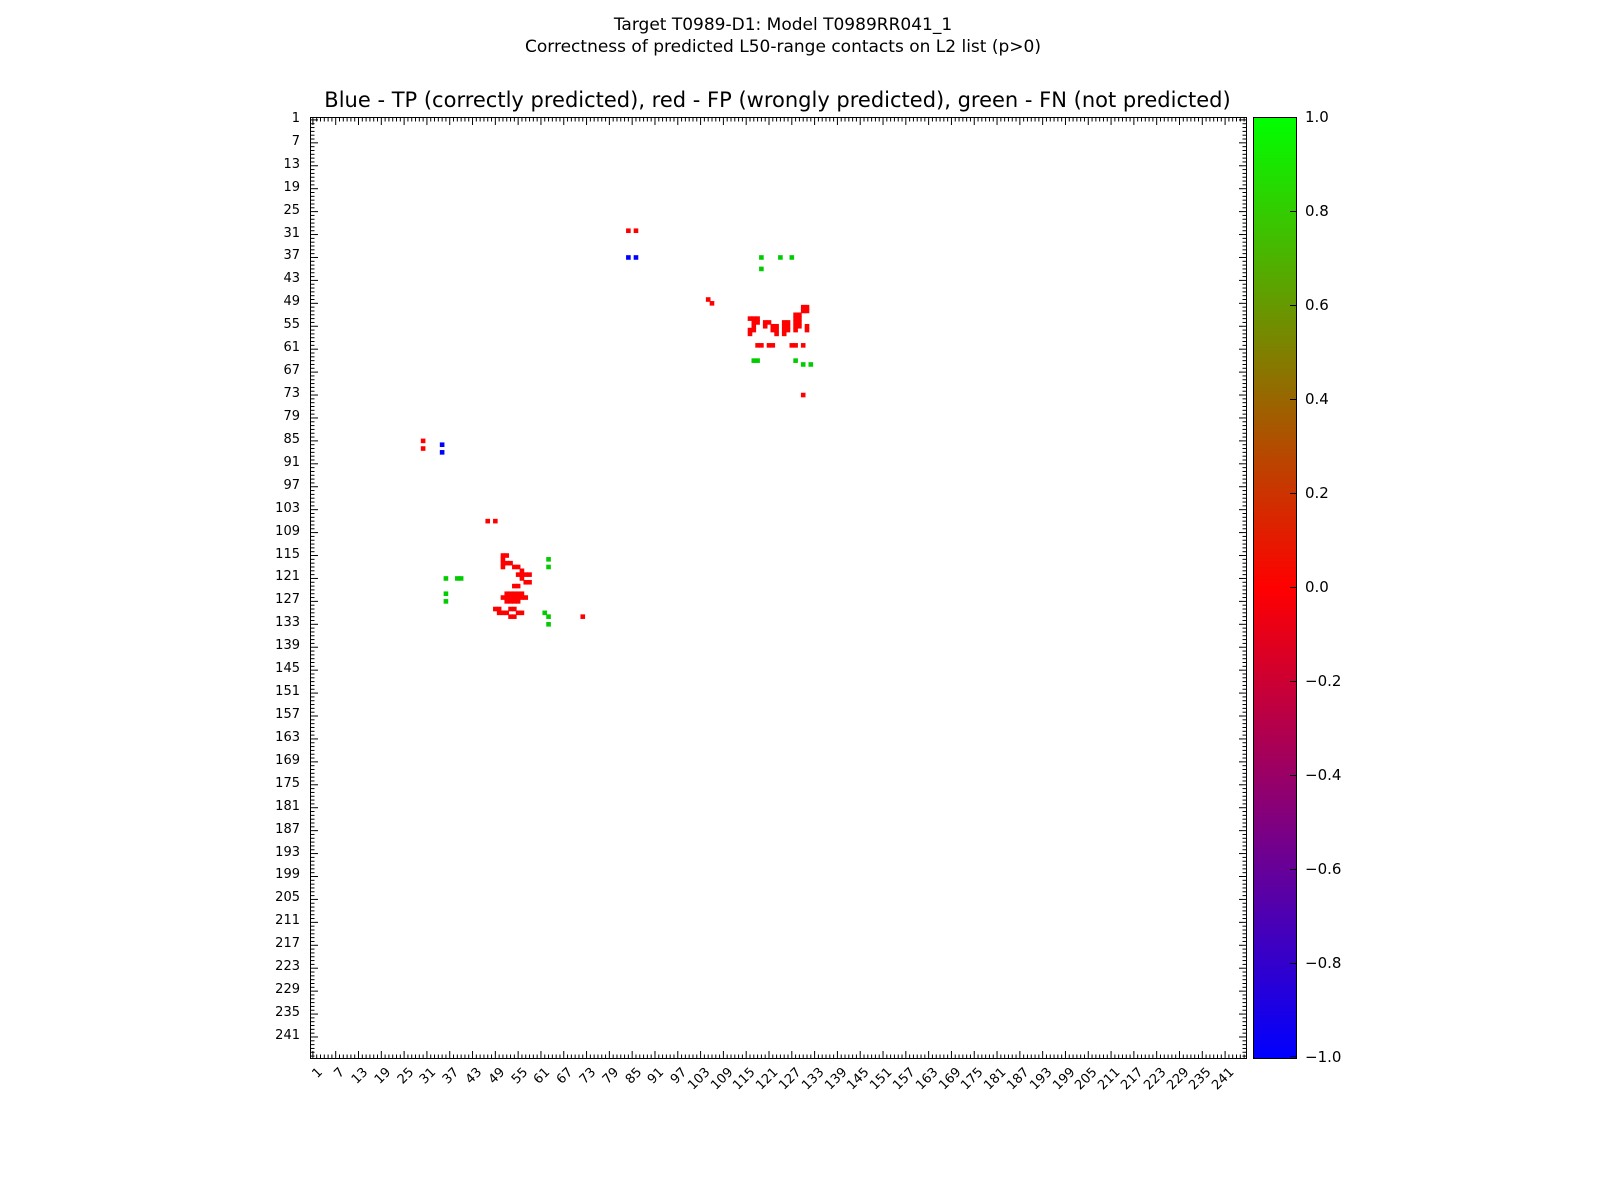  What do you see at coordinates (291, 187) in the screenshot?
I see `y-tick-label: 19` at bounding box center [291, 187].